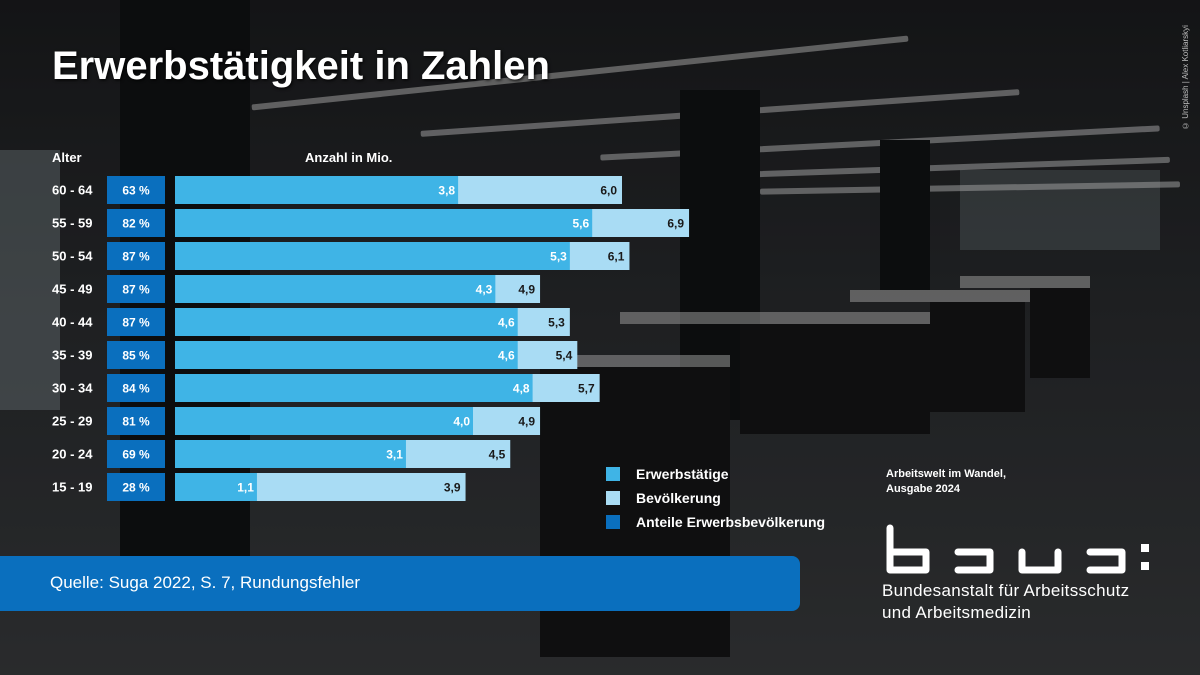 The width and height of the screenshot is (1200, 675). I want to click on age-label: 20 - 24, so click(72, 454).